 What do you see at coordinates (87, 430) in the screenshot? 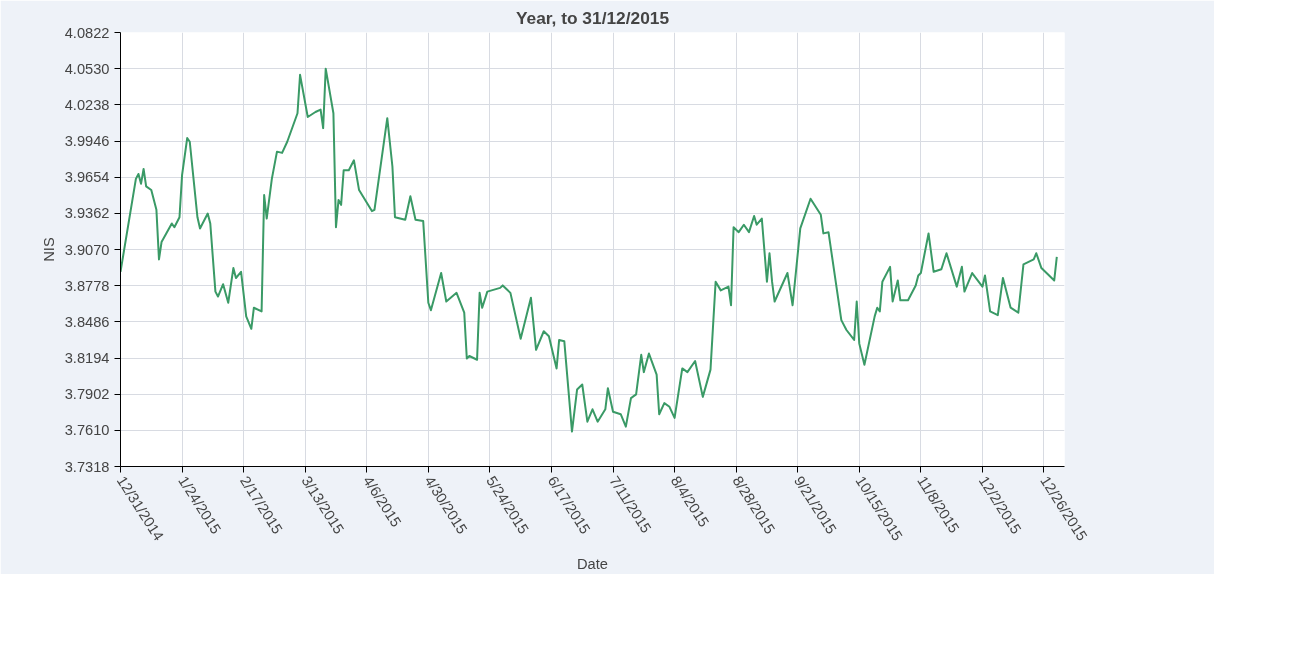
I see `y-tick-label: 3.7610` at bounding box center [87, 430].